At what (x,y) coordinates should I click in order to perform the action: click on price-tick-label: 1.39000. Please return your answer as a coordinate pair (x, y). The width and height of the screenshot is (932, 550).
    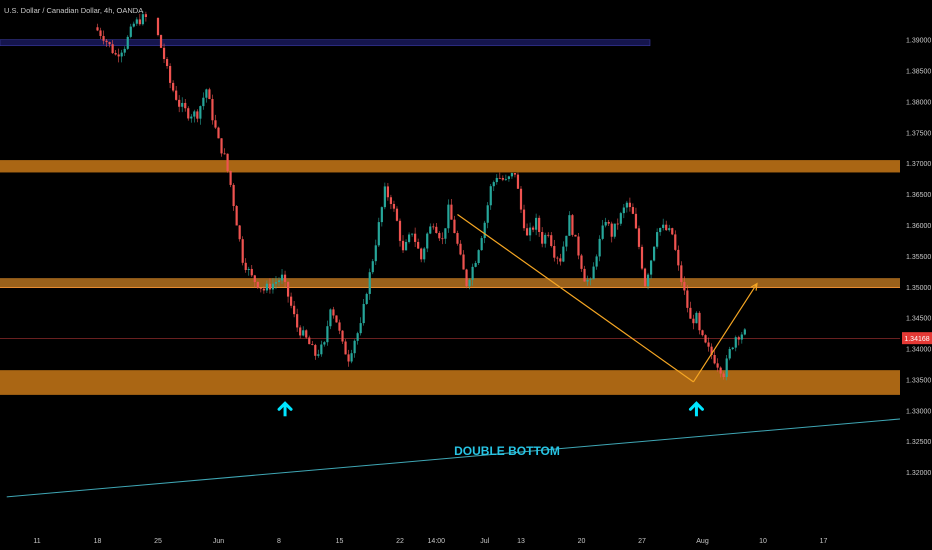
    Looking at the image, I should click on (918, 41).